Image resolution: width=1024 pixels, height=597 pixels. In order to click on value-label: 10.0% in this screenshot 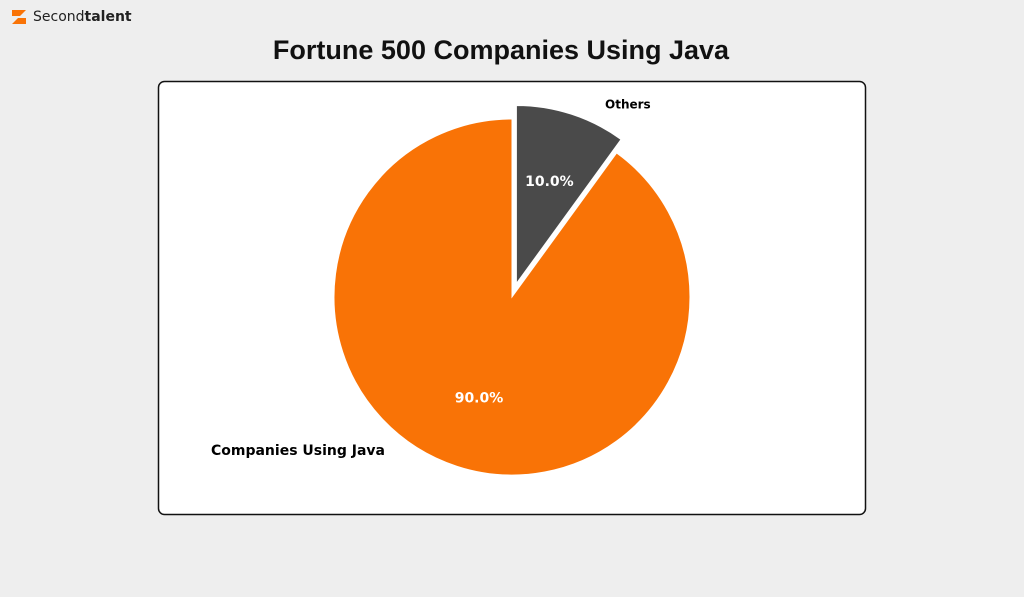, I will do `click(549, 182)`.